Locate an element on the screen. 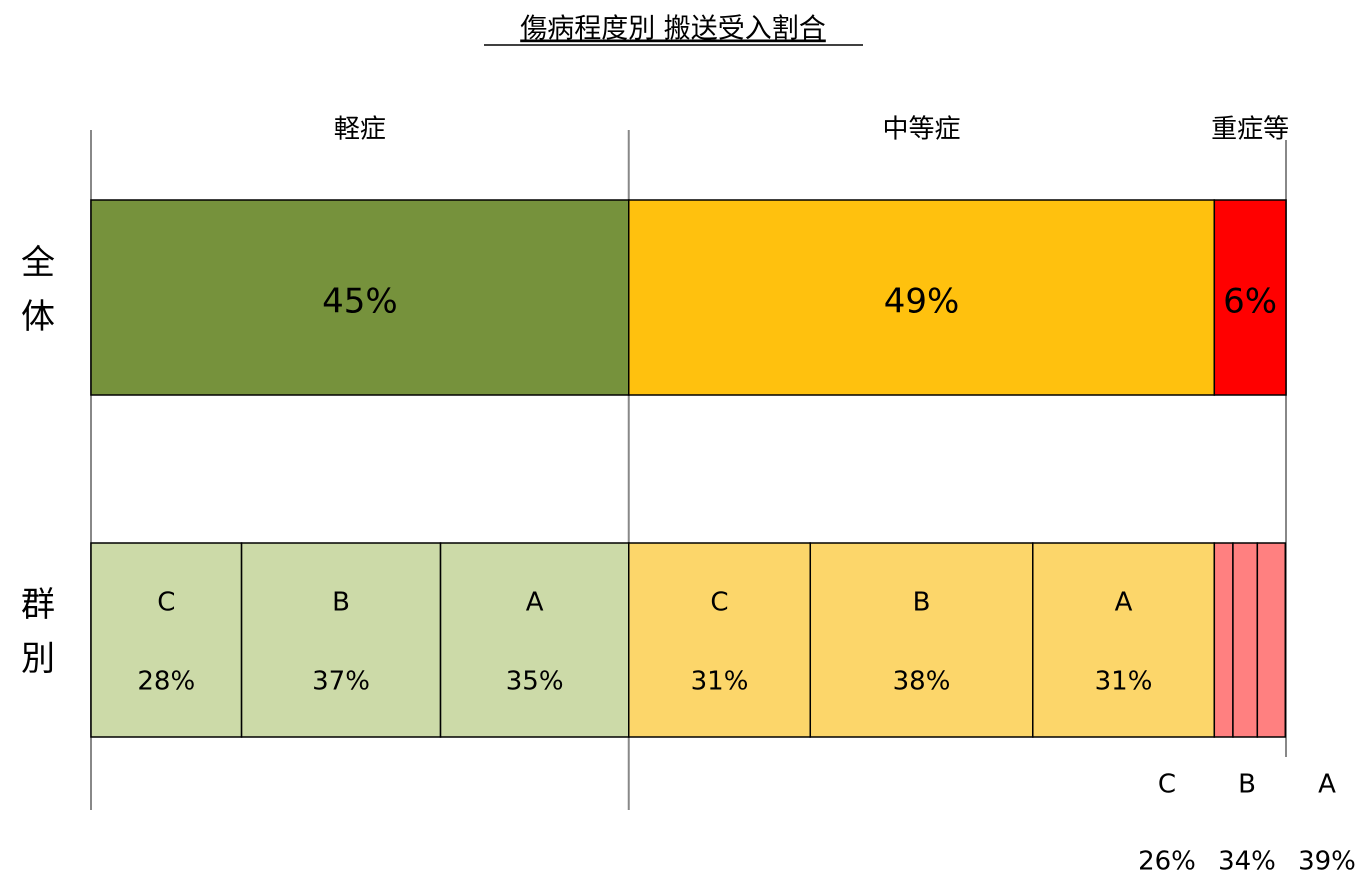 The width and height of the screenshot is (1361, 878). row-label: 全体 is located at coordinates (35, 298).